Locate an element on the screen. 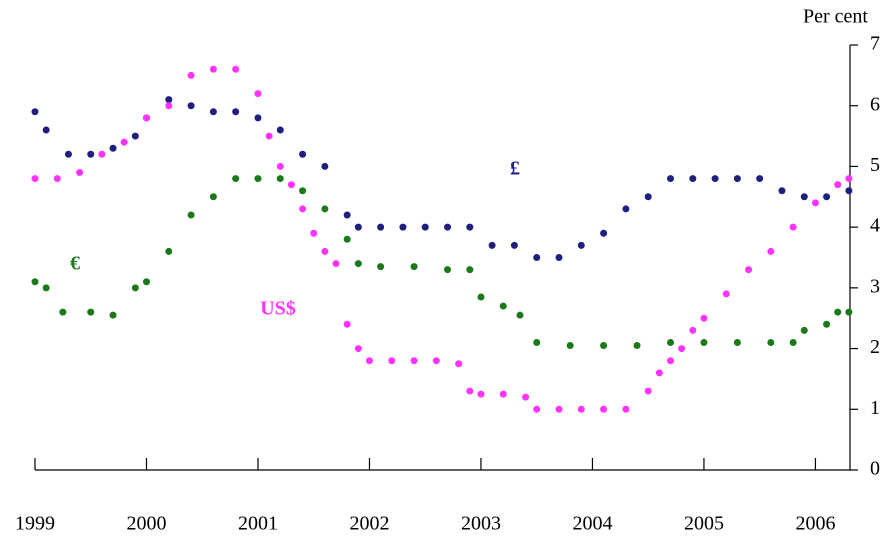 The width and height of the screenshot is (894, 543). x-tick-label: 2003 is located at coordinates (481, 524).